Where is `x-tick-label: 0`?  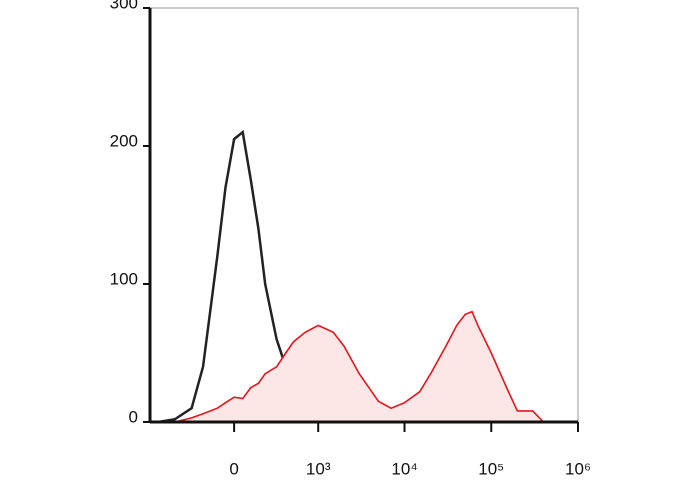
x-tick-label: 0 is located at coordinates (233, 468).